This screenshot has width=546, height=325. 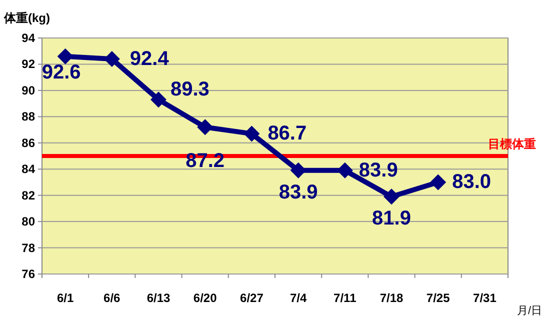 I want to click on data-label: 89.3, so click(x=190, y=89).